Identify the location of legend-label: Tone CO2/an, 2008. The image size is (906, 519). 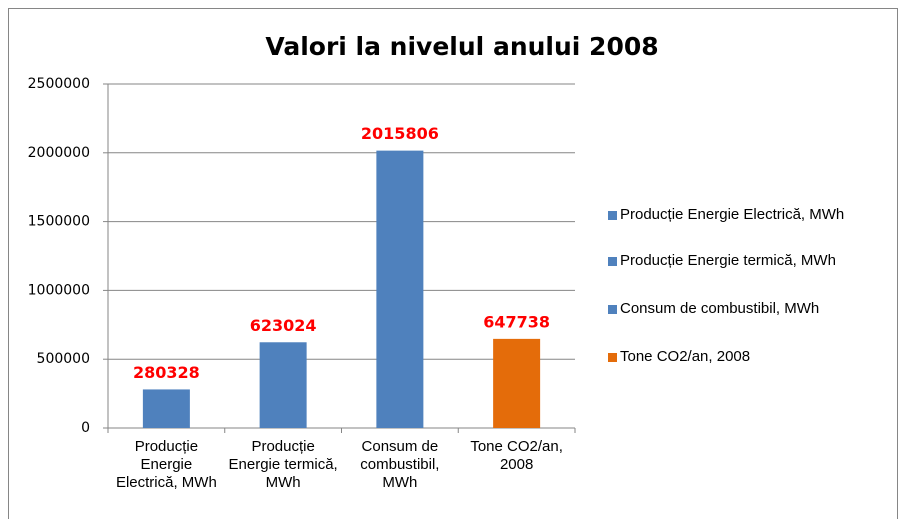
(685, 356).